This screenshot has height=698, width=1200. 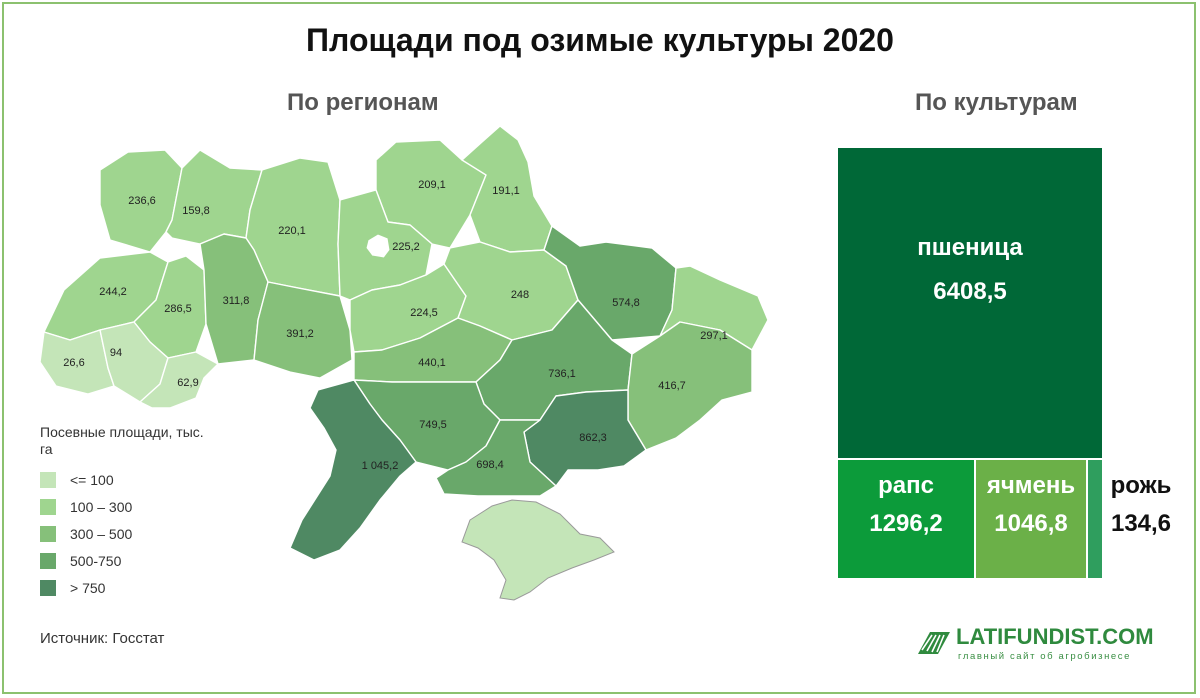 I want to click on region-value-label: 236,6, so click(x=142, y=201).